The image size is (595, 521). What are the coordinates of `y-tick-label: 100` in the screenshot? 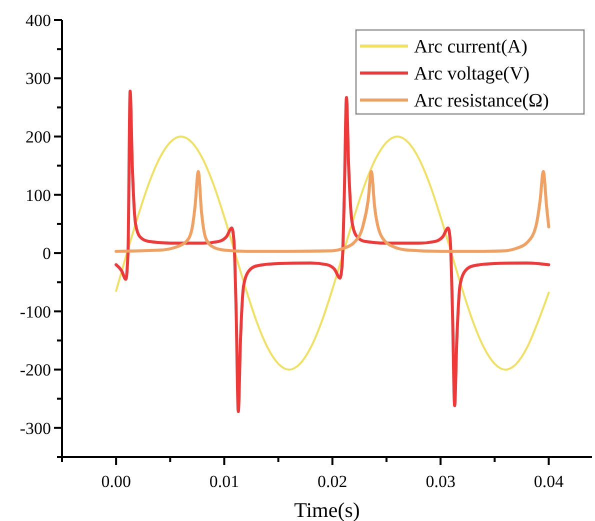 It's located at (38, 195).